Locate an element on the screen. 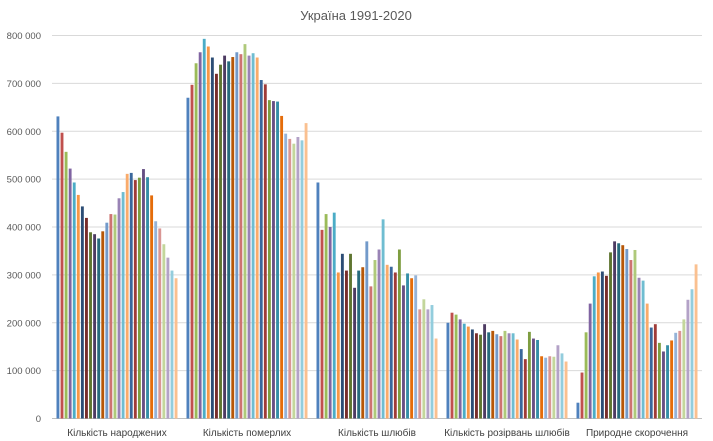 This screenshot has height=441, width=713. y-tick-label: 300 000 is located at coordinates (24, 275).